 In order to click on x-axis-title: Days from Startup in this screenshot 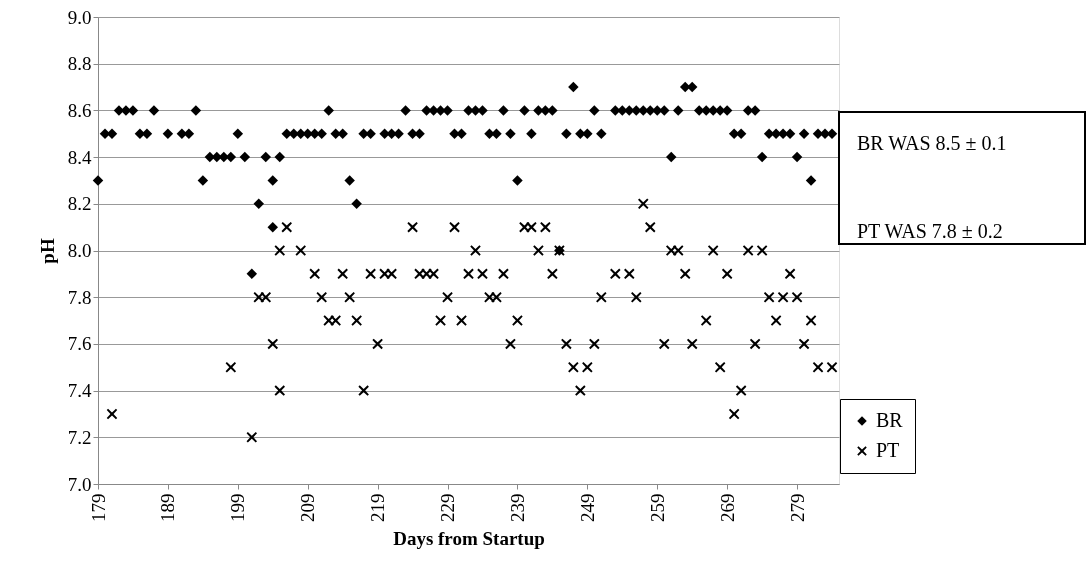, I will do `click(469, 538)`.